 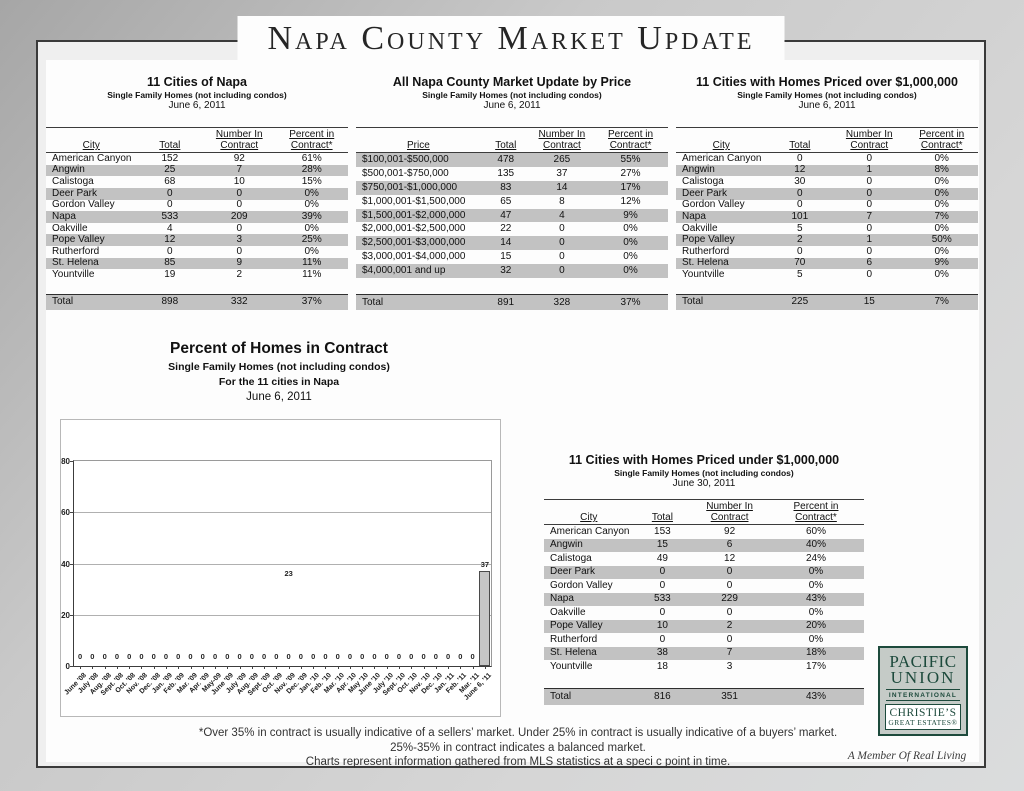 What do you see at coordinates (923, 717) in the screenshot?
I see `logo-christies-box: CHRISTIE’S GREAT ESTATES®` at bounding box center [923, 717].